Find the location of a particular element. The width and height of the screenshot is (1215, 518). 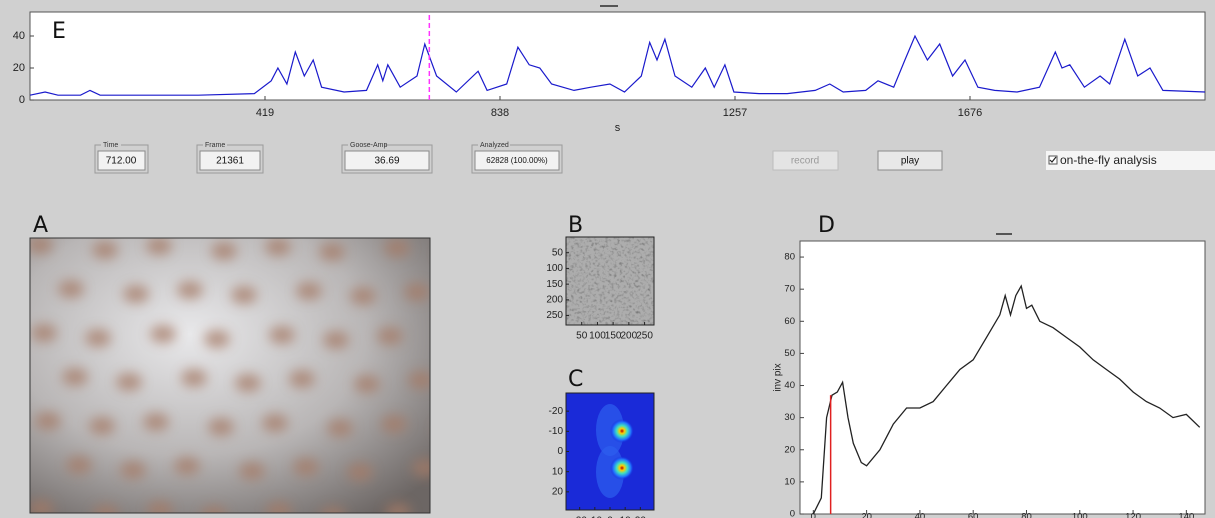

field-value: 36.69 is located at coordinates (386, 161).